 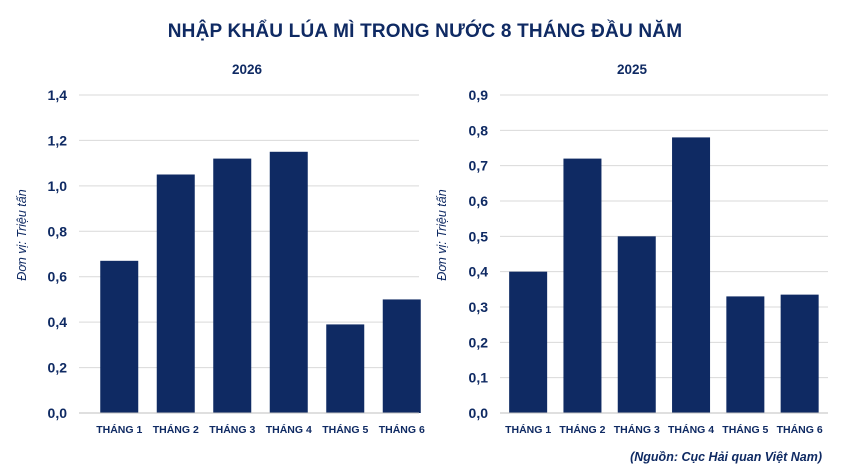 What do you see at coordinates (632, 69) in the screenshot?
I see `chart-title-right: 2025` at bounding box center [632, 69].